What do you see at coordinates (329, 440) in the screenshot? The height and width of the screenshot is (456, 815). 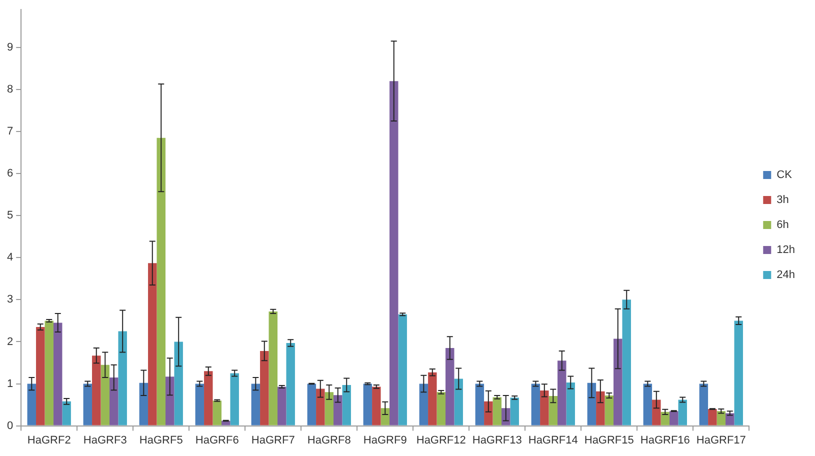 I see `x-tick-label: HaGRF8` at bounding box center [329, 440].